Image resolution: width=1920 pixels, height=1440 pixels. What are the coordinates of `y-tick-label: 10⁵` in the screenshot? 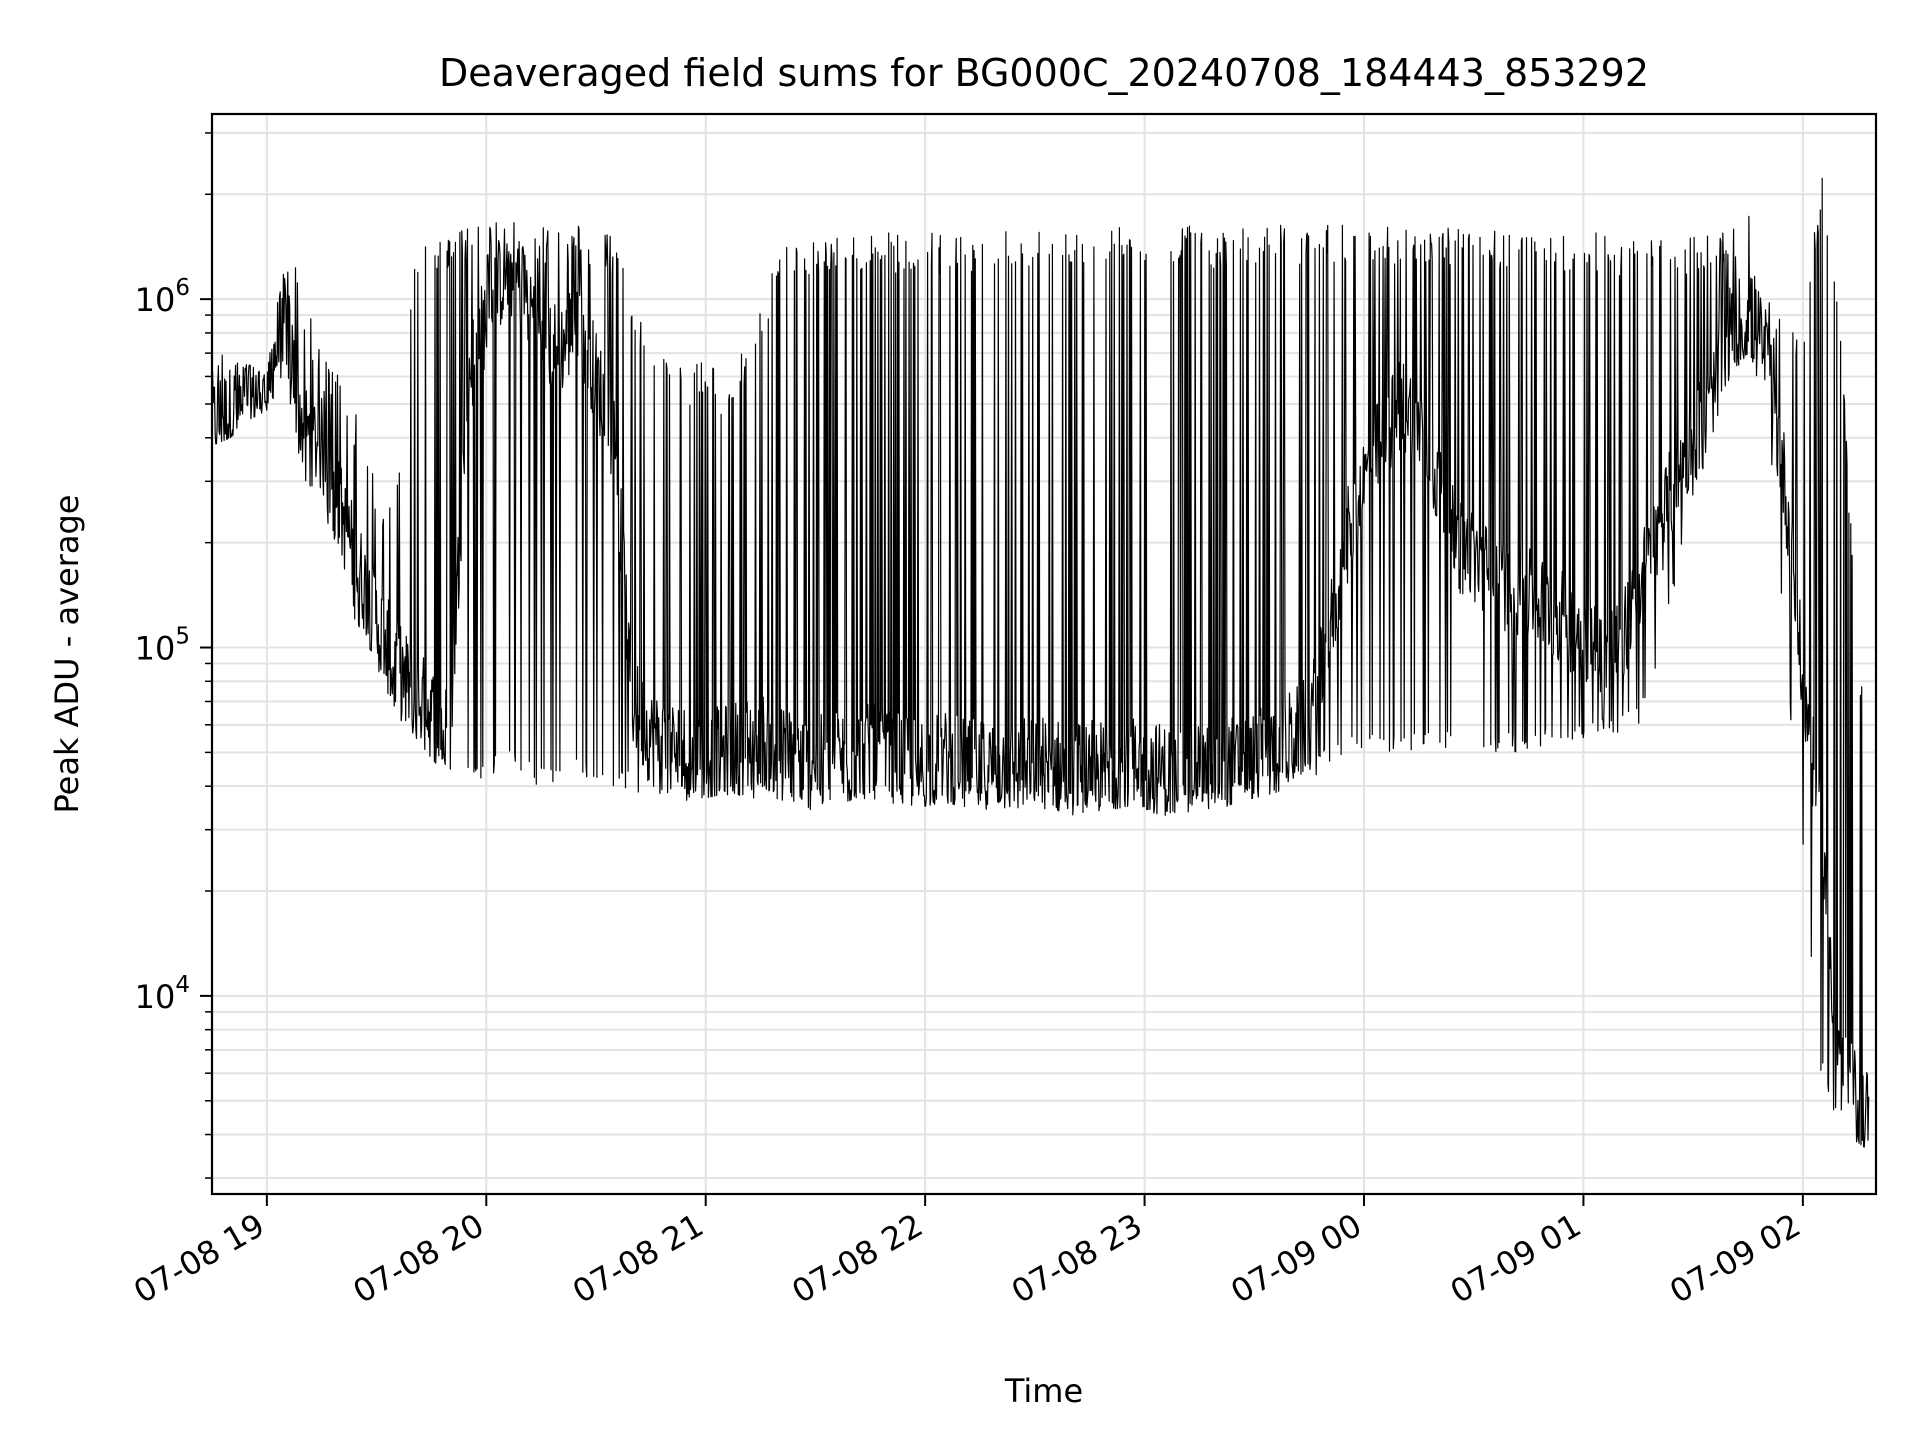 It's located at (162, 646).